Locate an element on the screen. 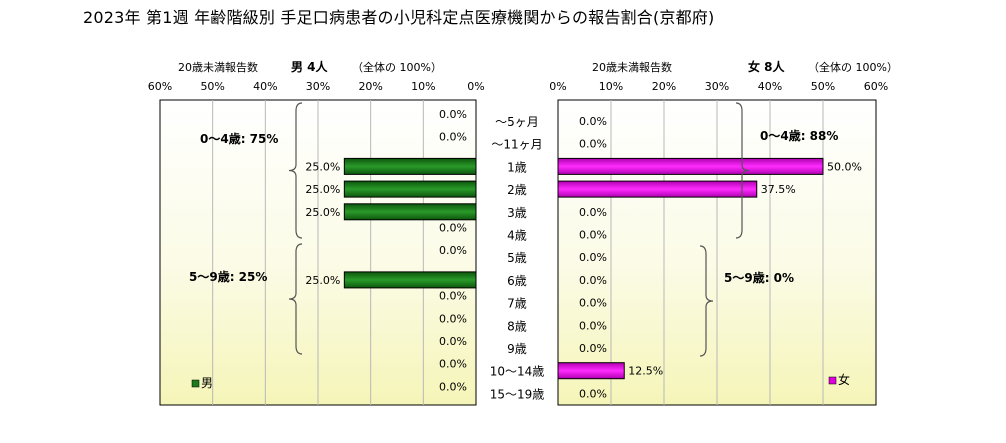  data-label-female: 37.5% is located at coordinates (778, 189).